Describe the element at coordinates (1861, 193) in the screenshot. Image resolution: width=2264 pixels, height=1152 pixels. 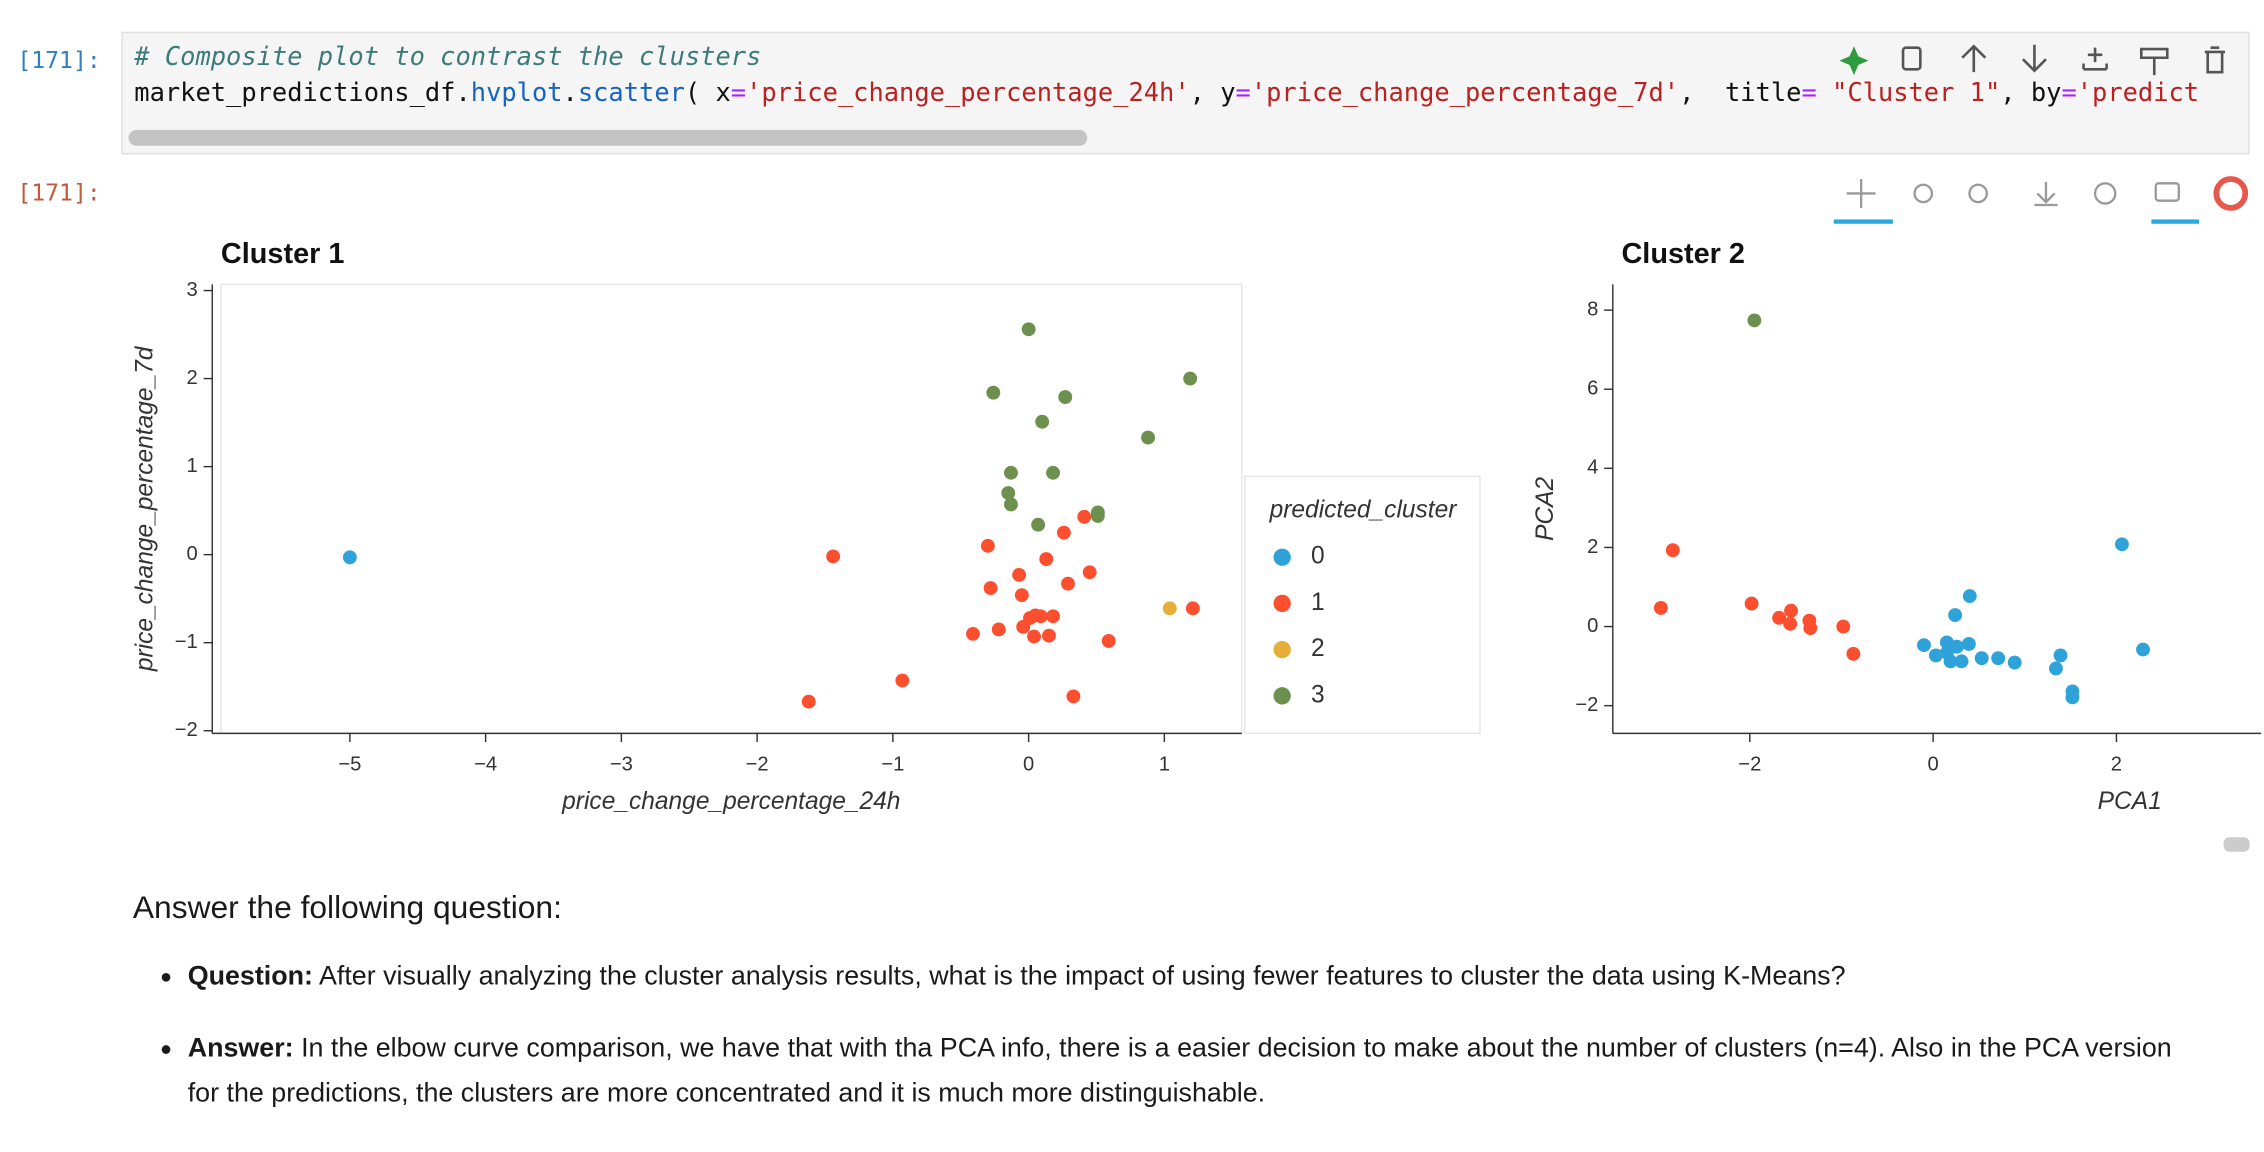
I see `pan-tool` at that location.